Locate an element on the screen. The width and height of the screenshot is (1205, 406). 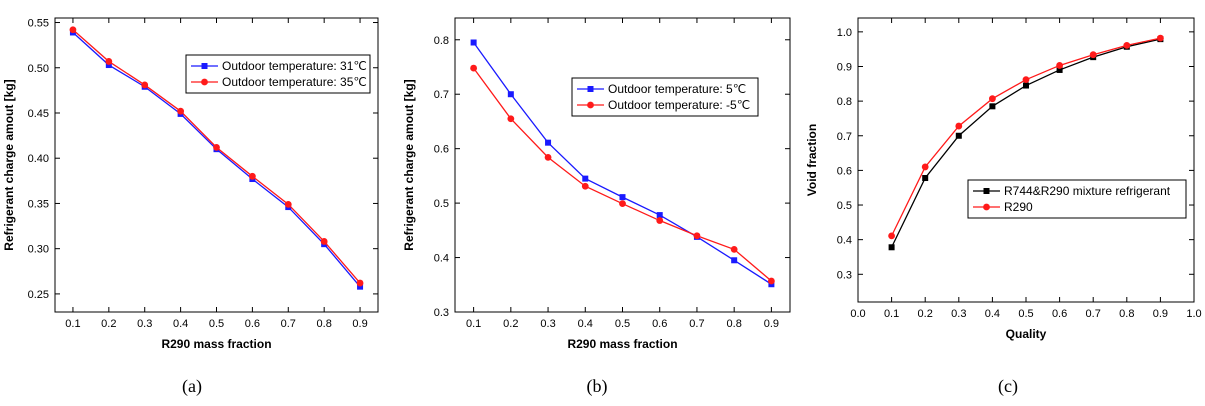
x-axis-title: Quality is located at coordinates (1026, 334).